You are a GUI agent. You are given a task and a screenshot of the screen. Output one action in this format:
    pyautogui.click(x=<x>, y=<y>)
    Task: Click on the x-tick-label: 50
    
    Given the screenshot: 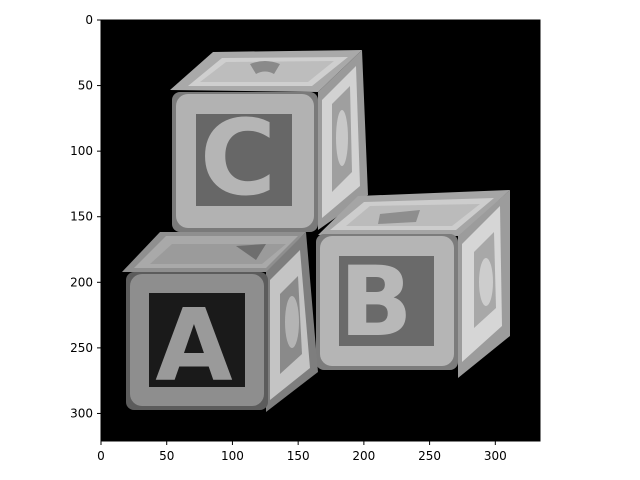 What is the action you would take?
    pyautogui.click(x=166, y=456)
    